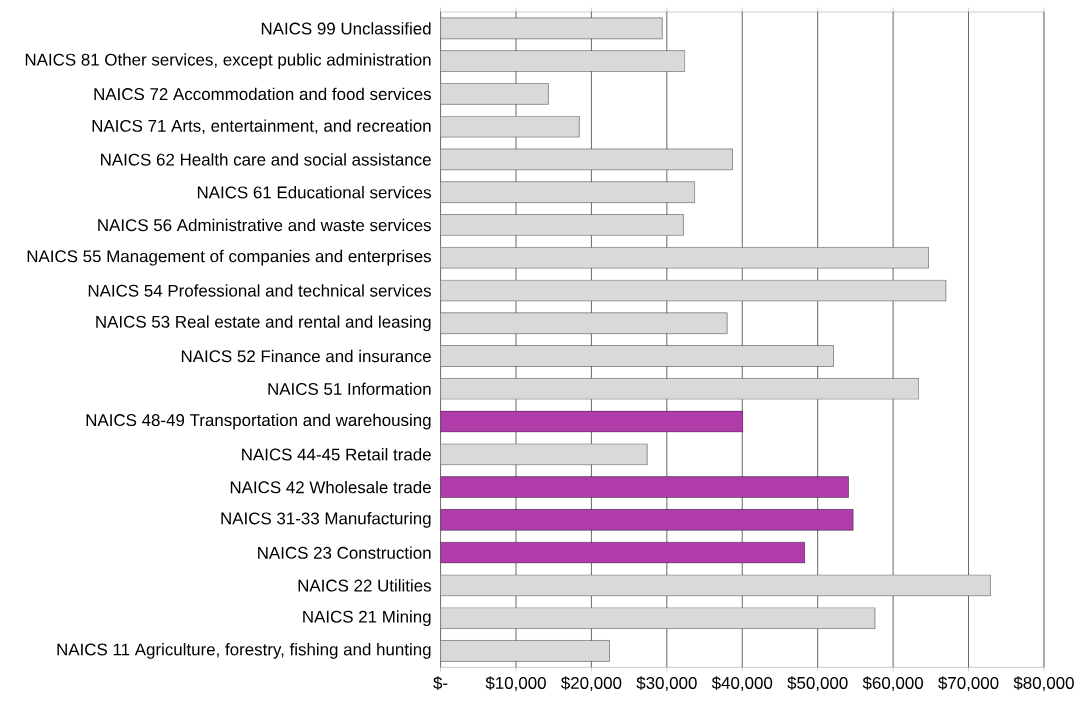 This screenshot has height=712, width=1079. Describe the element at coordinates (364, 585) in the screenshot. I see `y-tick-label: NAICS 22 Utilities` at that location.